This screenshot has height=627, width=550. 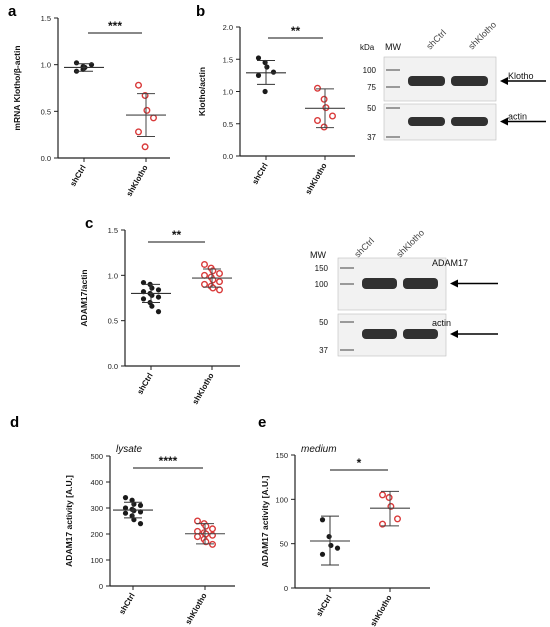 What do you see at coordinates (69, 521) in the screenshot?
I see `y-axis-label: ADAM17 activity [A.U.]` at bounding box center [69, 521].